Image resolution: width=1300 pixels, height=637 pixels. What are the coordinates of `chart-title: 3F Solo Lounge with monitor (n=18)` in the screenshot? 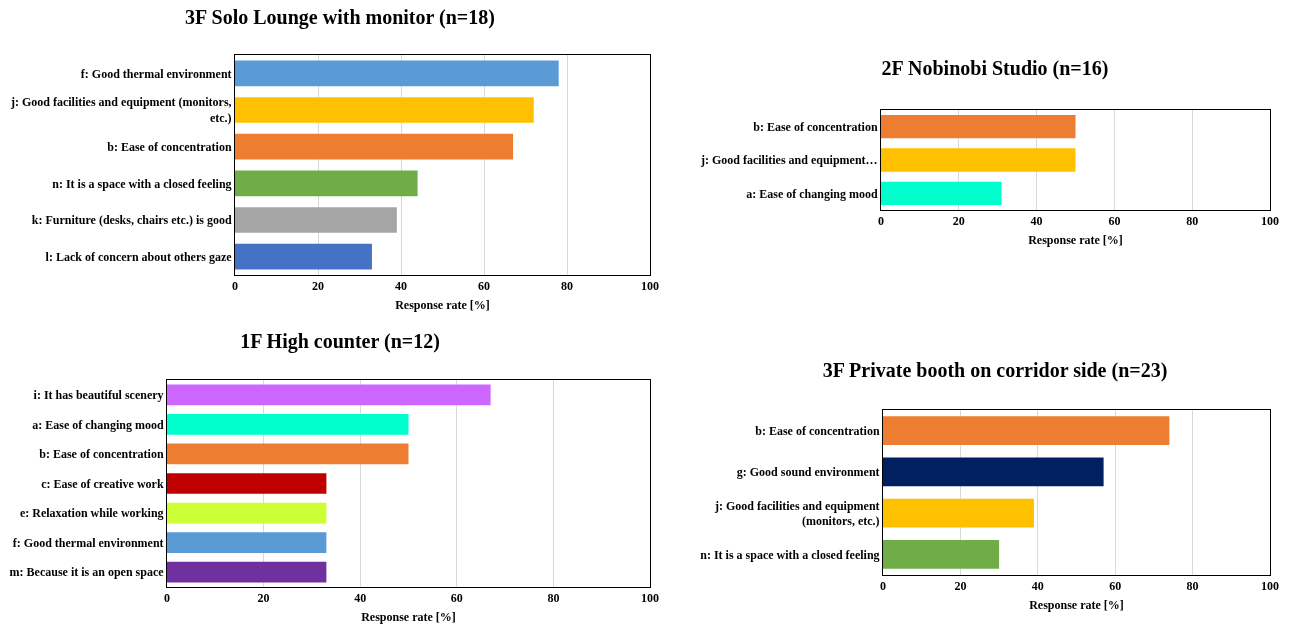 It's located at (340, 17).